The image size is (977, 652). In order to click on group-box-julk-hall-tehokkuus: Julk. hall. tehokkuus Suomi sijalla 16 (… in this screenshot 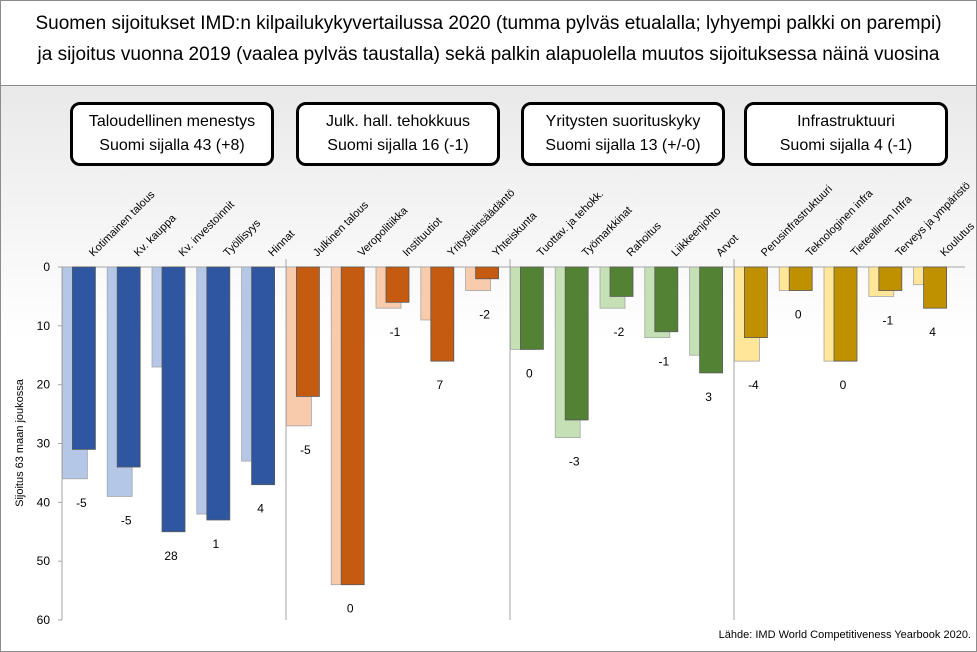, I will do `click(398, 134)`.